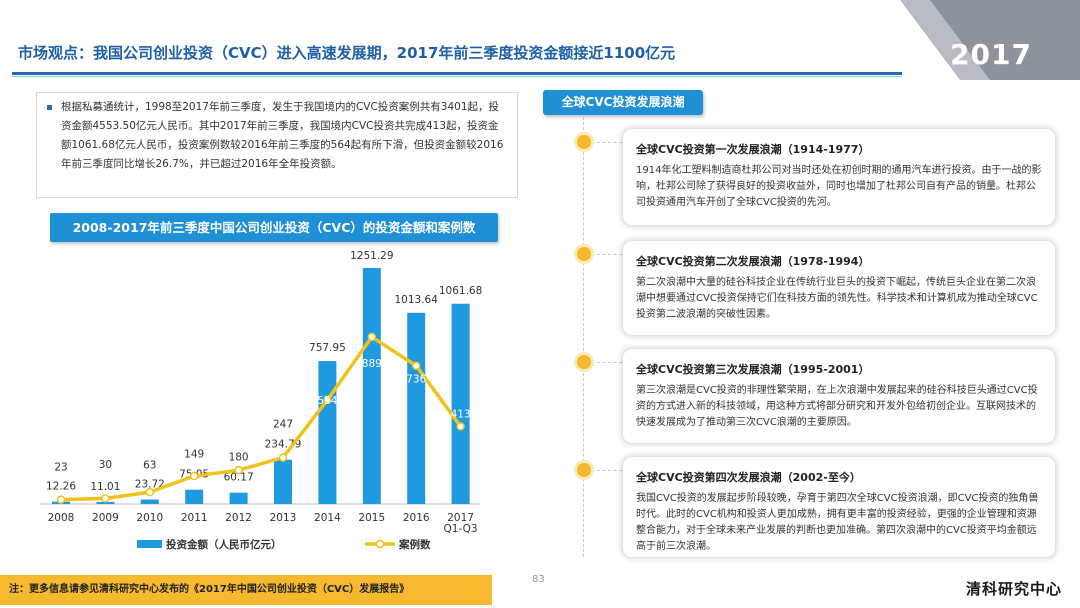  What do you see at coordinates (105, 465) in the screenshot?
I see `line-value-label: 30` at bounding box center [105, 465].